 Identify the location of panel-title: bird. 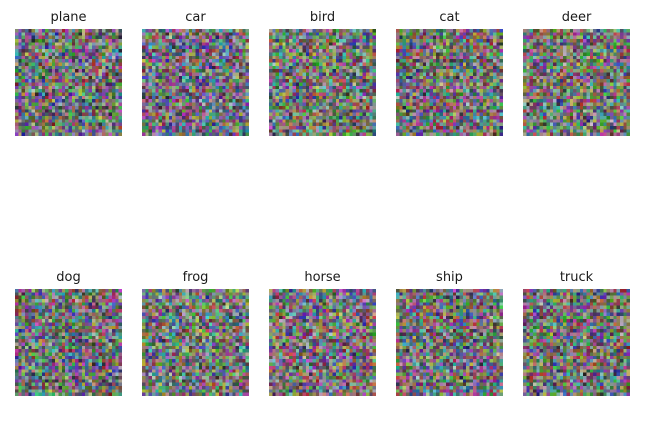
(322, 17).